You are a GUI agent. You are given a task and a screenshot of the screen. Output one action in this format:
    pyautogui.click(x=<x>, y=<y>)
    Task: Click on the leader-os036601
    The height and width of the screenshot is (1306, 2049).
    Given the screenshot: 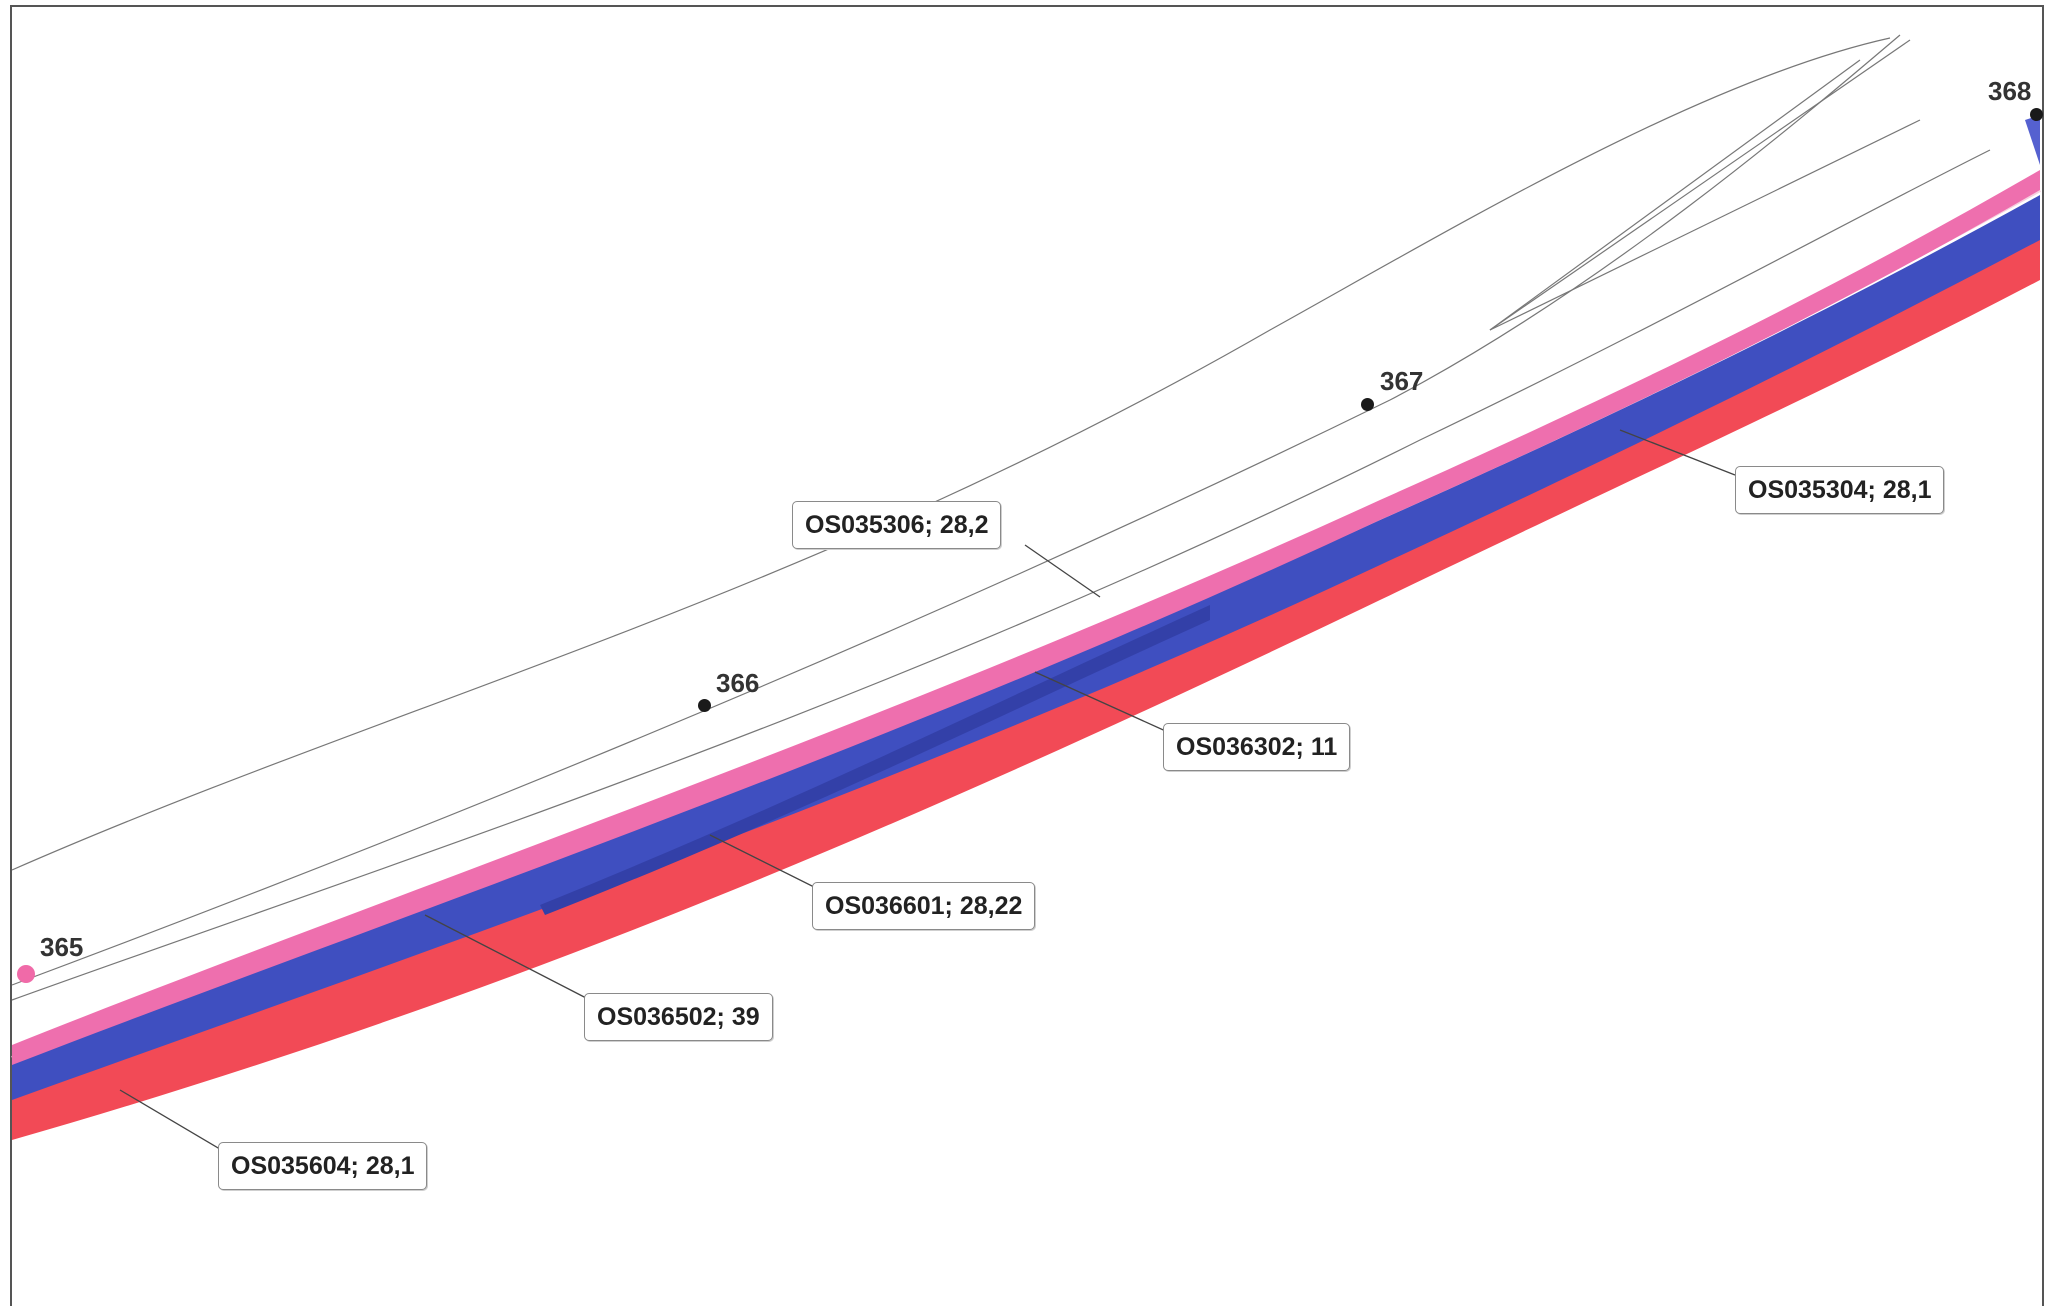 What is the action you would take?
    pyautogui.click(x=765, y=862)
    